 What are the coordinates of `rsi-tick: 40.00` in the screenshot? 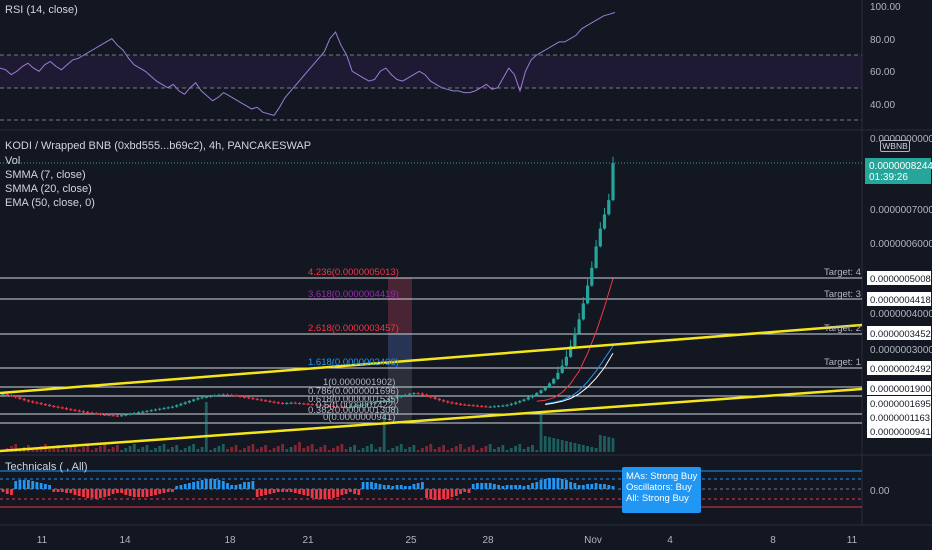 It's located at (882, 105).